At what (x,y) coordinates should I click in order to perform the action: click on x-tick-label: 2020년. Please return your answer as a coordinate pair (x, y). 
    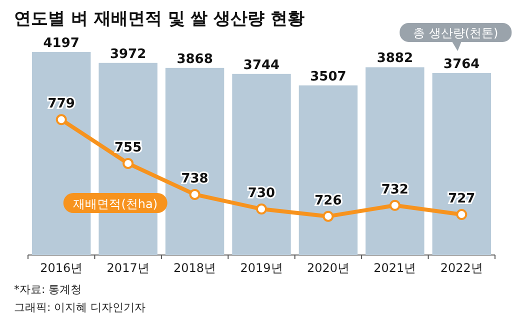
    Looking at the image, I should click on (328, 268).